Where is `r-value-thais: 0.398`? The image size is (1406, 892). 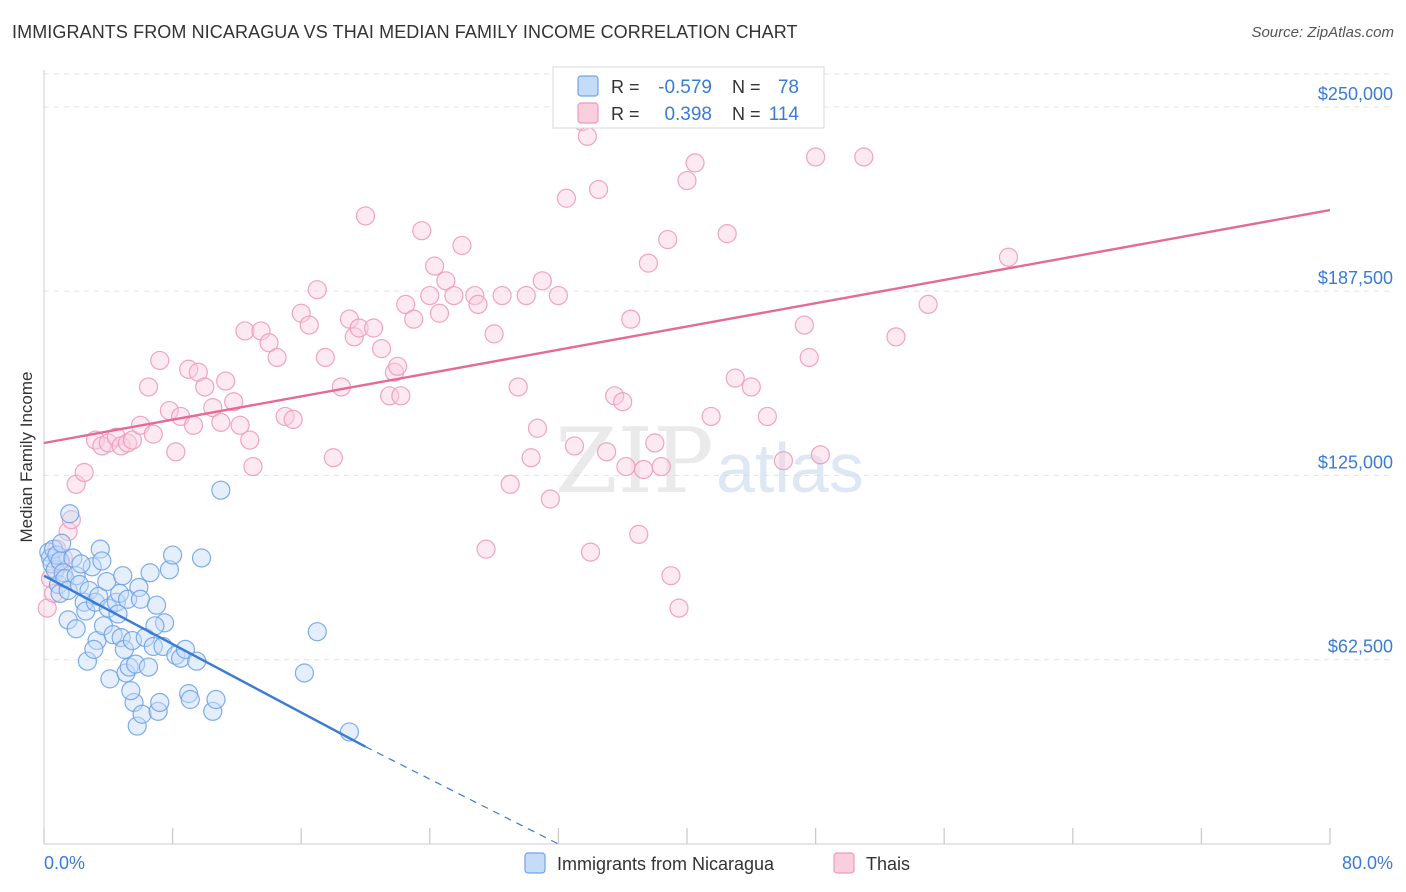 r-value-thais: 0.398 is located at coordinates (688, 114).